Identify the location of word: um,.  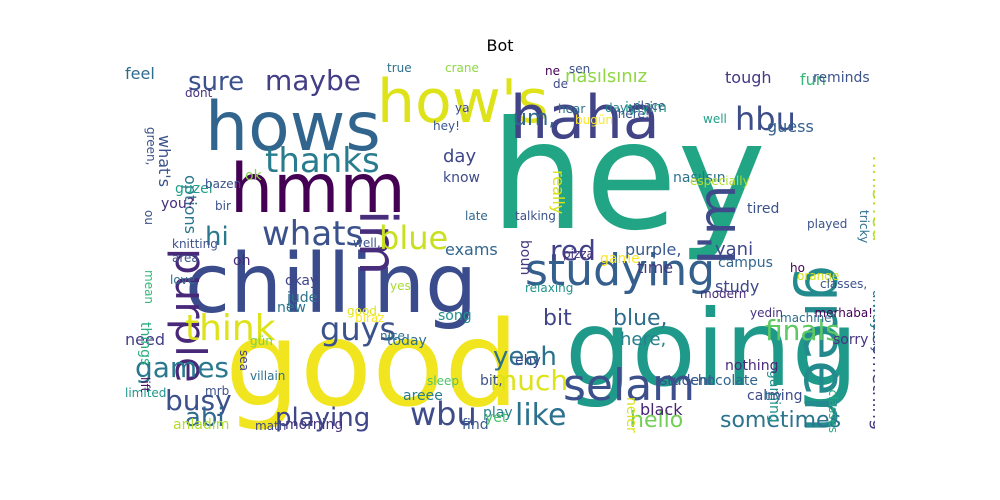
(534, 118).